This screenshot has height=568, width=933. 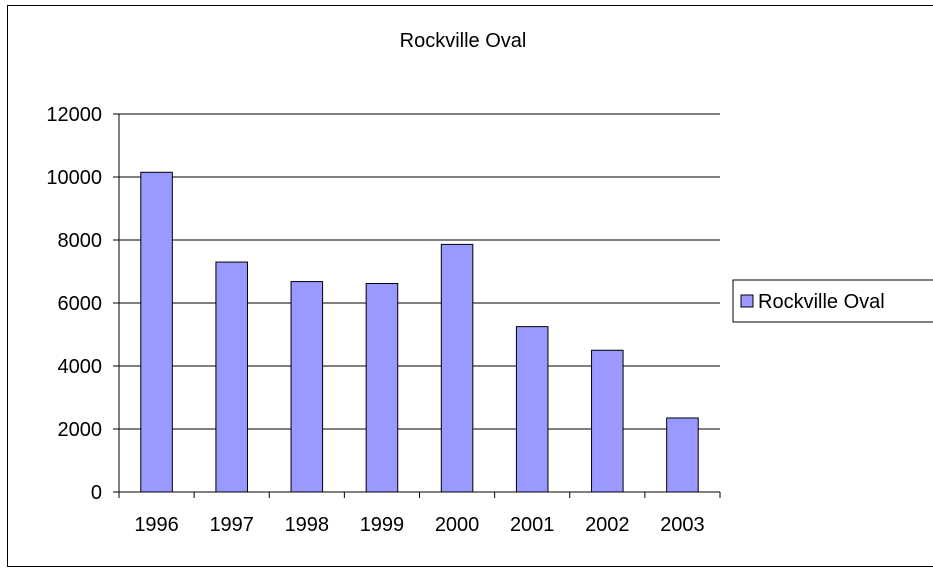 What do you see at coordinates (80, 241) in the screenshot?
I see `y-tick-label: 8000` at bounding box center [80, 241].